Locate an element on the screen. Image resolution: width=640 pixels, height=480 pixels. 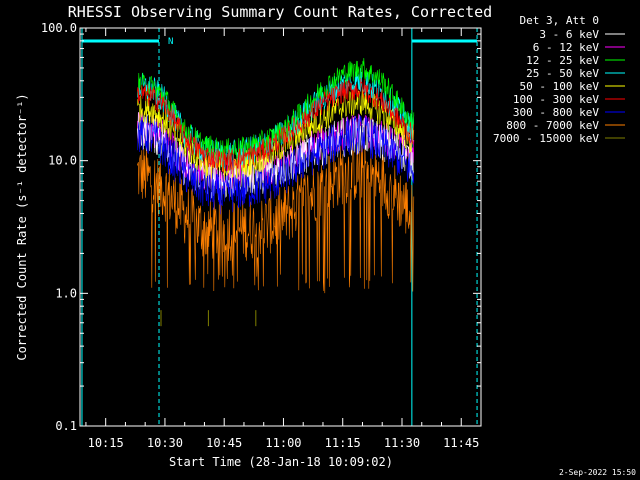
x-tick-label: 10:45 is located at coordinates (224, 443).